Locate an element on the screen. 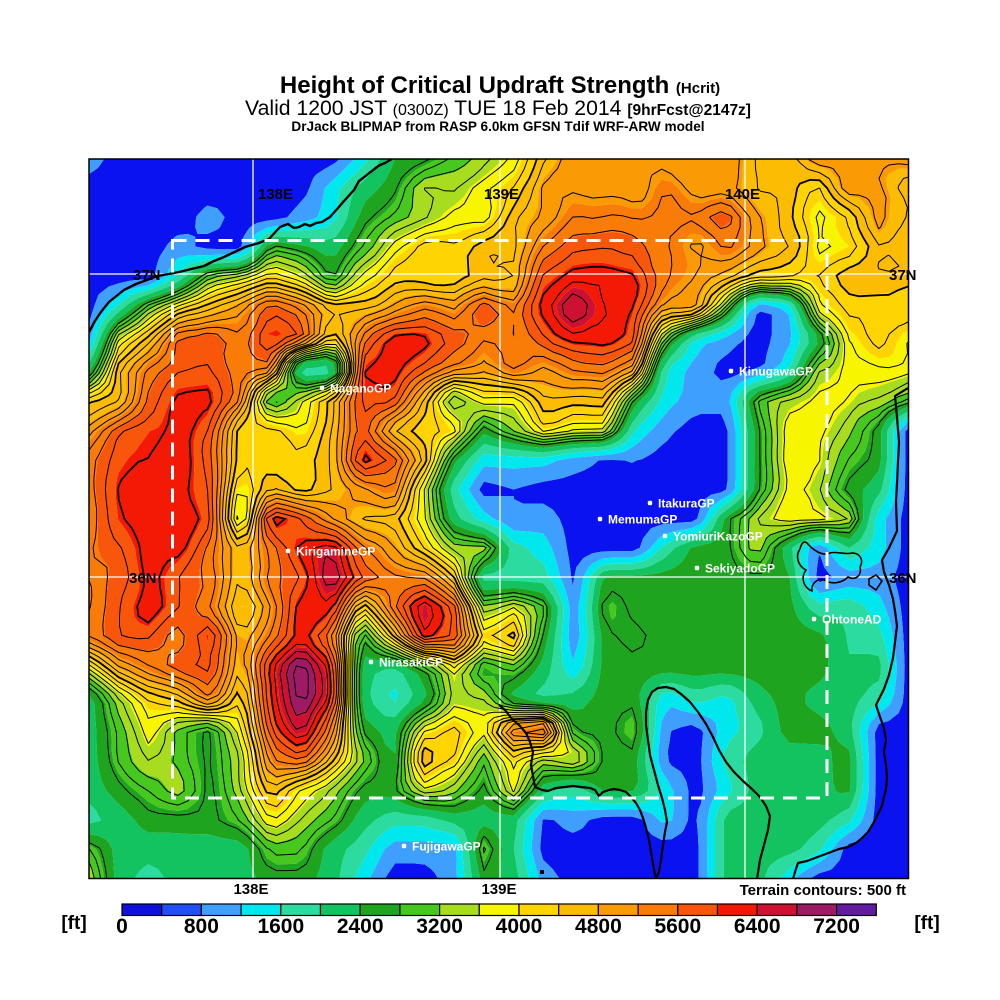 The image size is (1000, 1000). svg-text: 4000 is located at coordinates (519, 926).